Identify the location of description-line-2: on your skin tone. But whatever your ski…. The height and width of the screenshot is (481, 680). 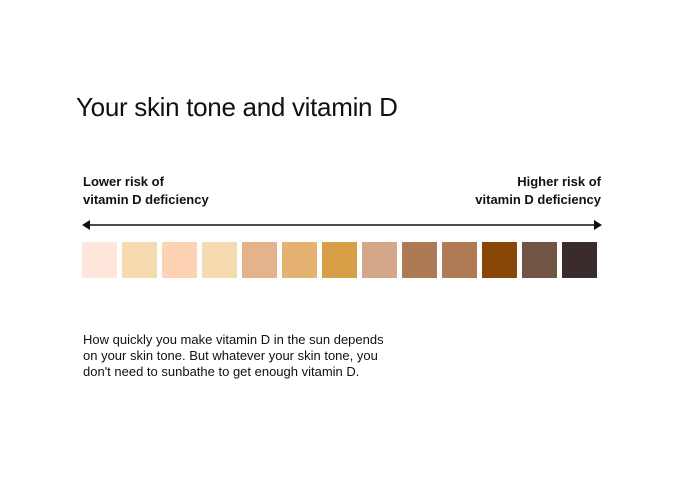
(230, 355).